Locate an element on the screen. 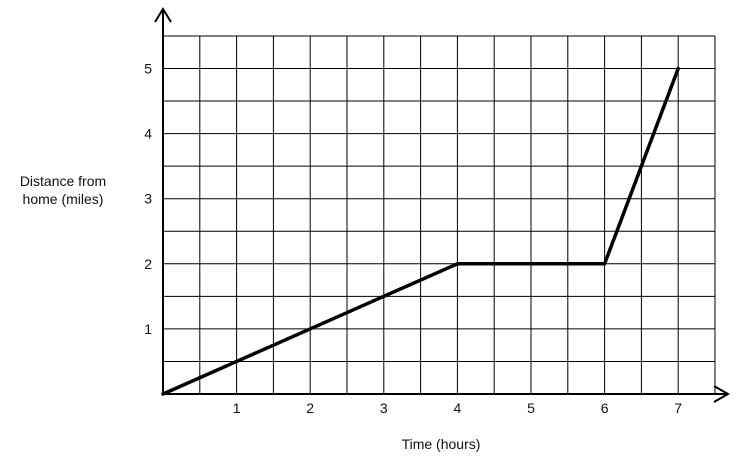  x-tick-label: 4 is located at coordinates (458, 408).